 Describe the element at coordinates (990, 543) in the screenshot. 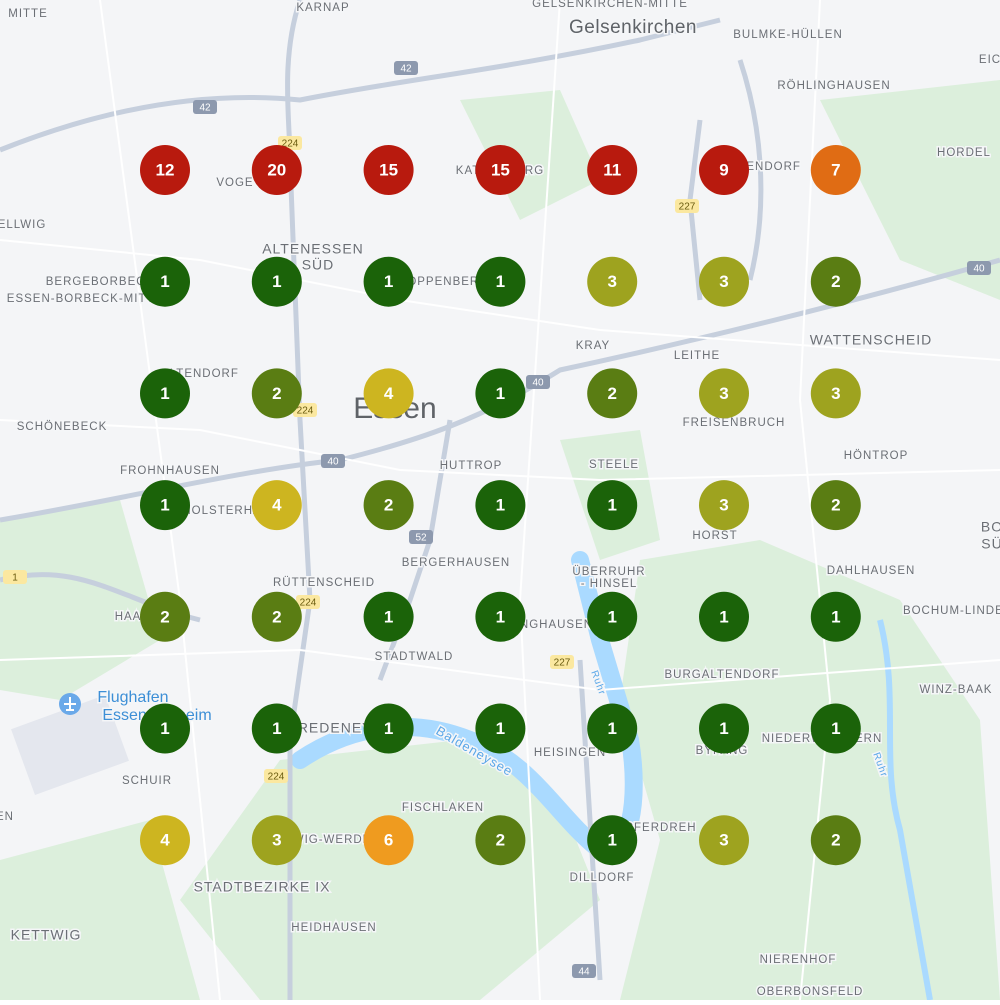

I see `place-label: SÜ` at that location.